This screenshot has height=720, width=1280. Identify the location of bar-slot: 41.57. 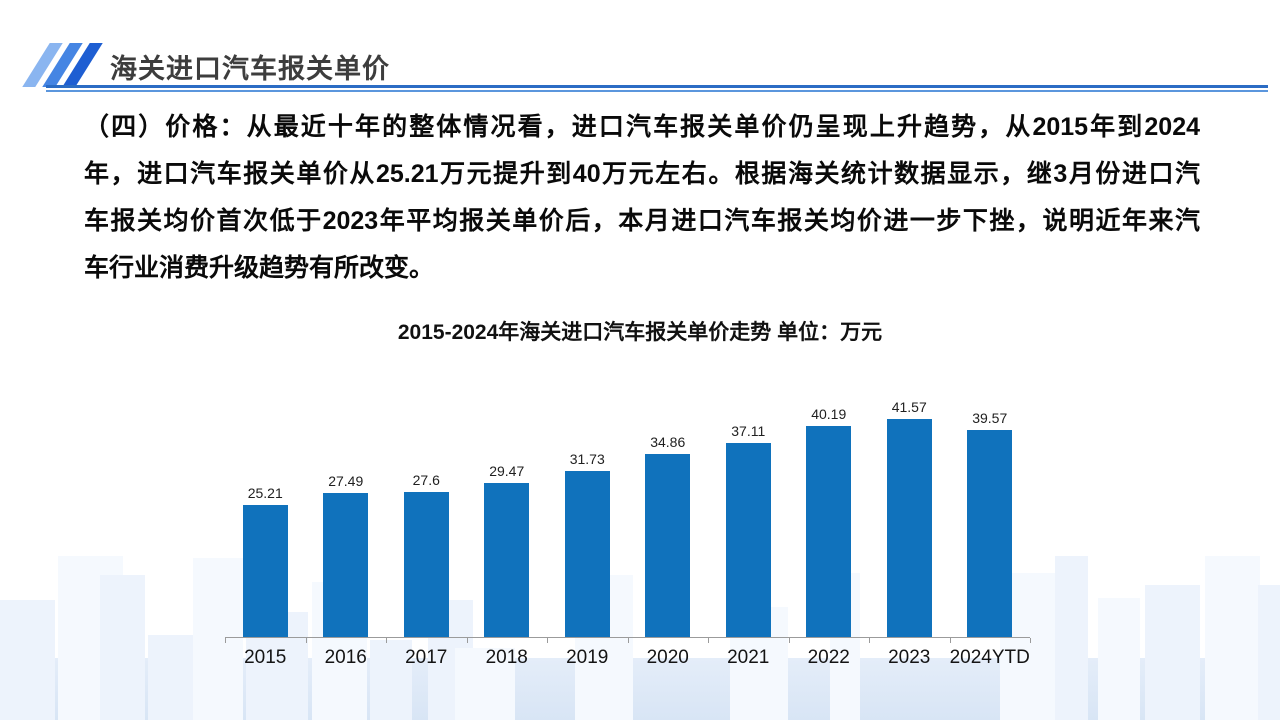
(909, 503).